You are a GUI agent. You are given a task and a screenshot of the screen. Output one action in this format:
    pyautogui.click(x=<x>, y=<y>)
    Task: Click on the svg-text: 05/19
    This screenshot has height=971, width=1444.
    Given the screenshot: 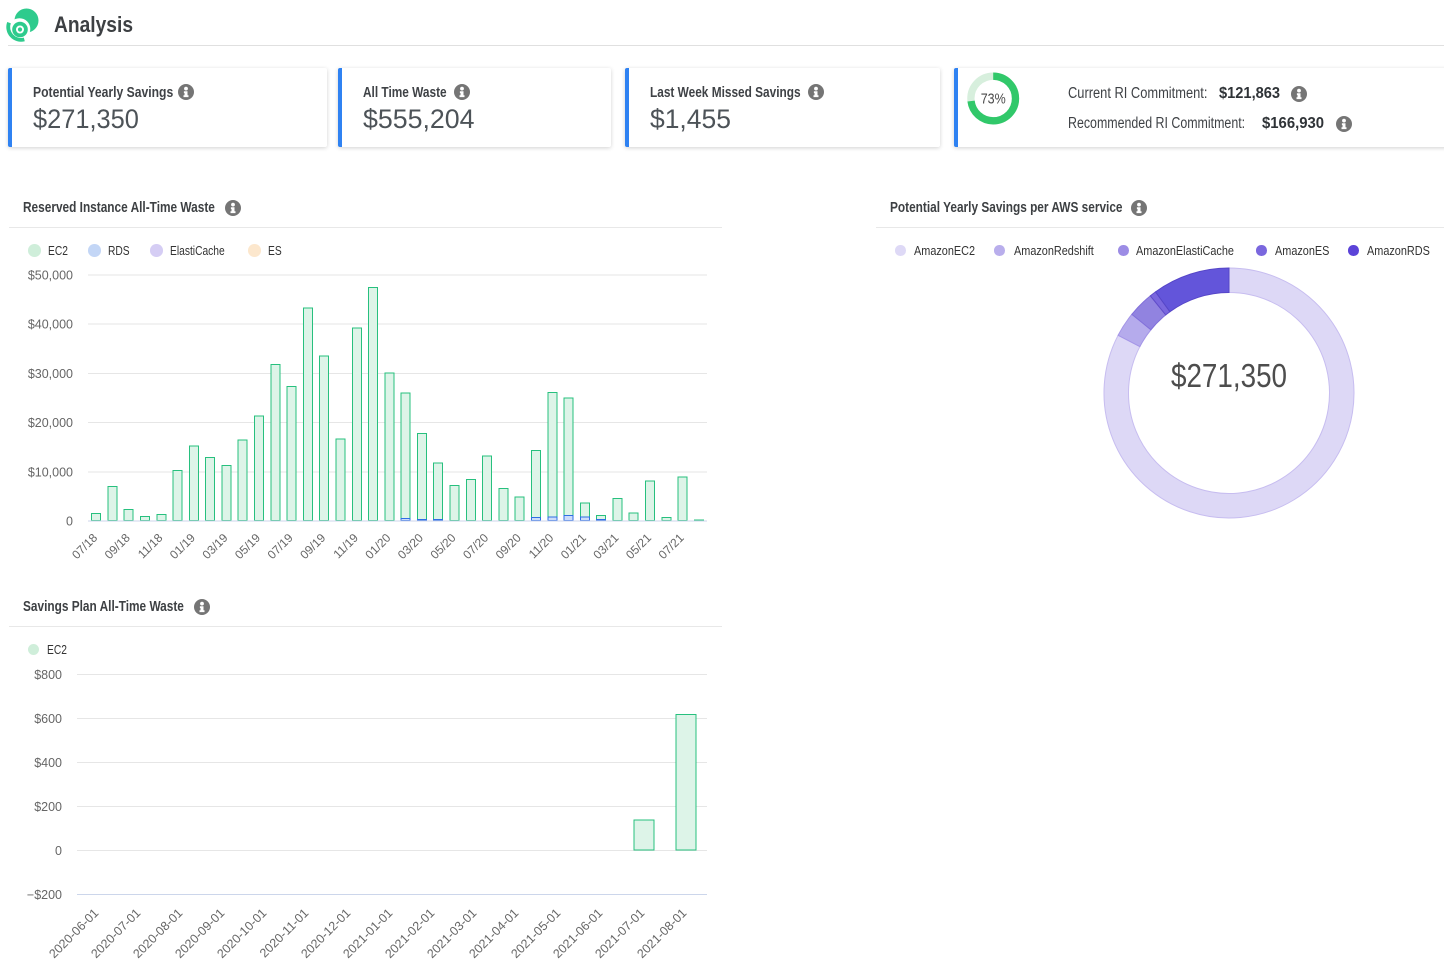 What is the action you would take?
    pyautogui.click(x=247, y=545)
    